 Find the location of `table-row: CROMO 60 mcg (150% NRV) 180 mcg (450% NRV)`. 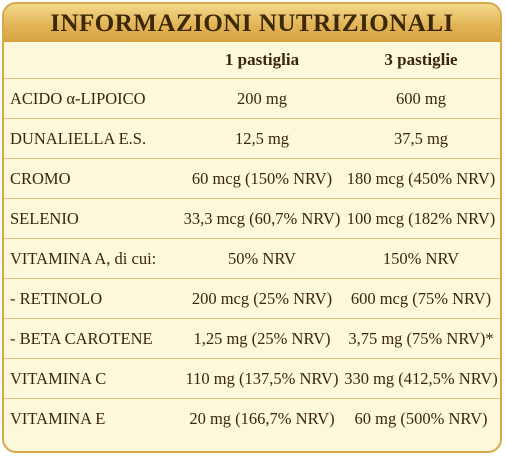

table-row: CROMO 60 mcg (150% NRV) 180 mcg (450% NRV) is located at coordinates (252, 178).